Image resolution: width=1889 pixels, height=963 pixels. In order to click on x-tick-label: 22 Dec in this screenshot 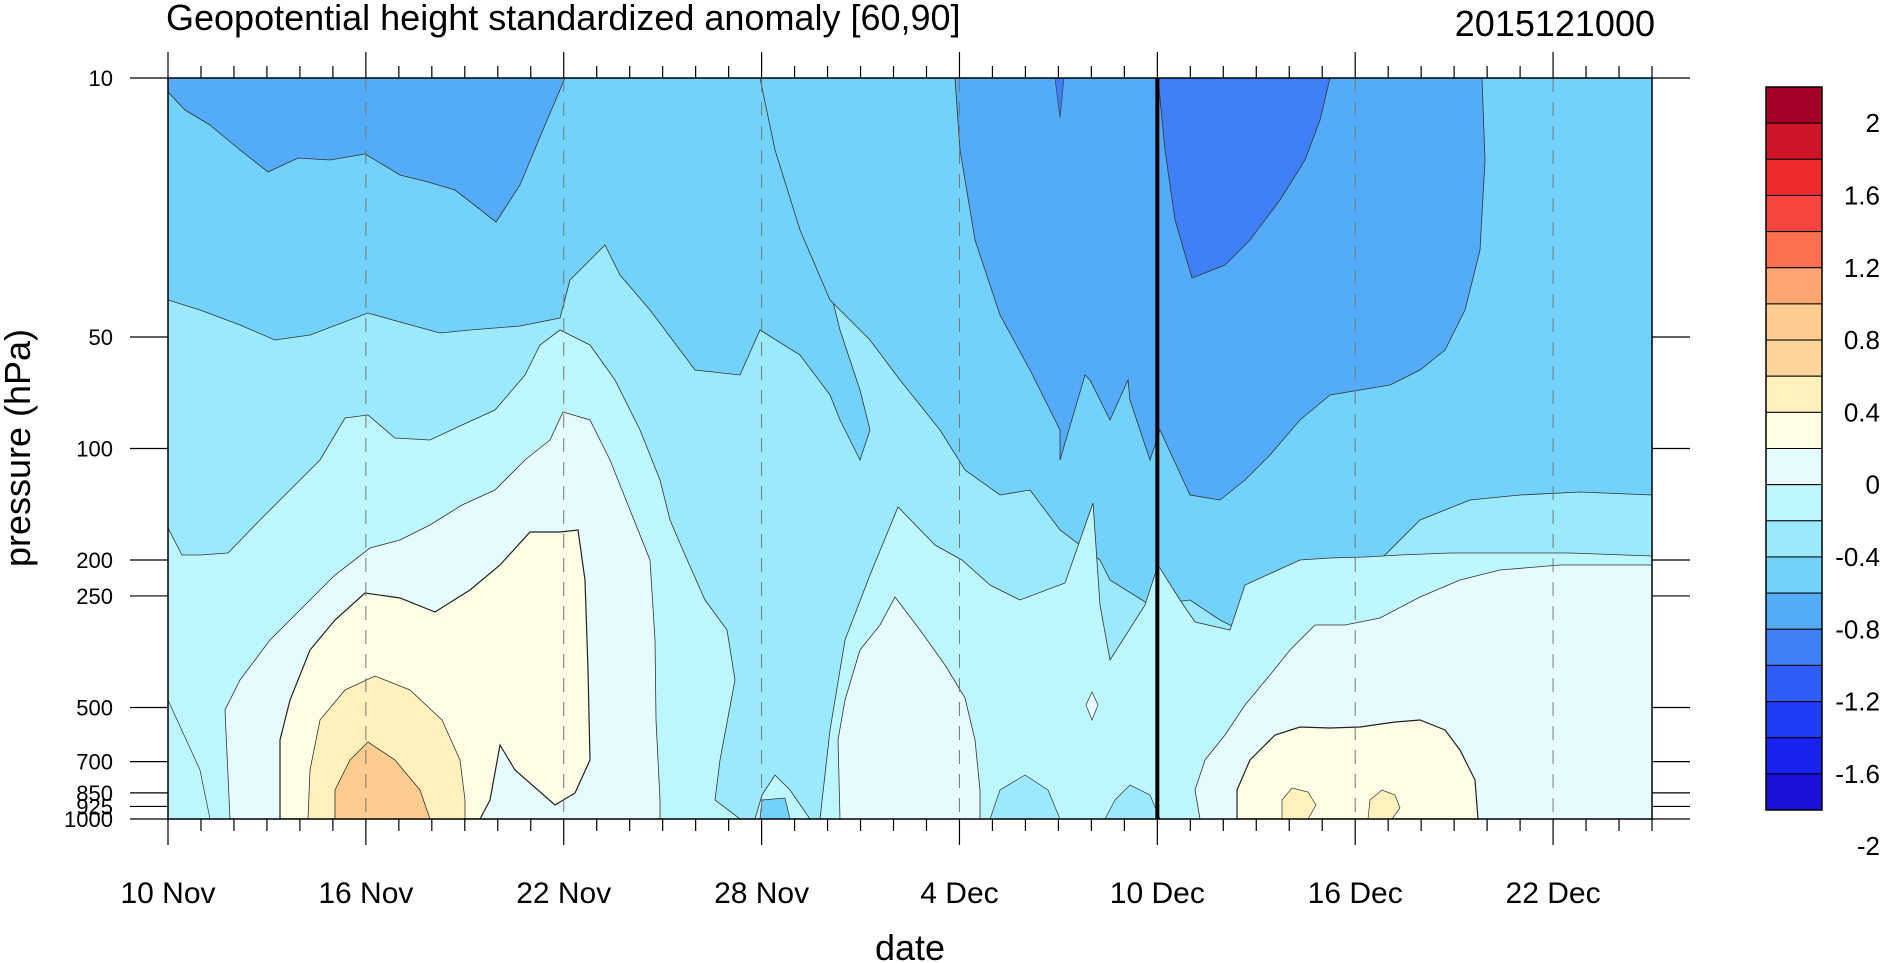, I will do `click(1553, 893)`.